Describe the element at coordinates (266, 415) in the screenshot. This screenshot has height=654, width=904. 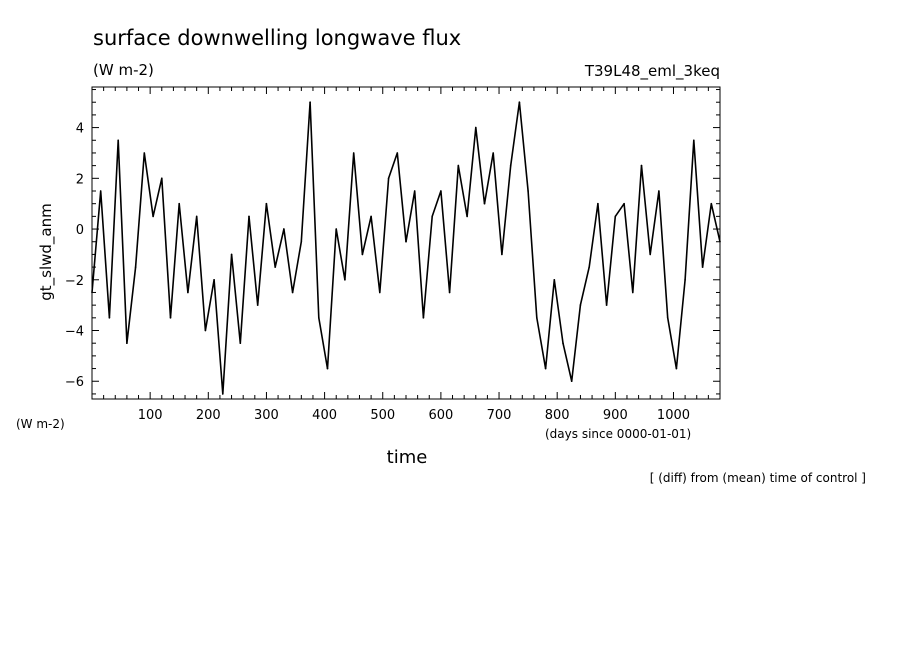
I see `x-tick-label: 300` at that location.